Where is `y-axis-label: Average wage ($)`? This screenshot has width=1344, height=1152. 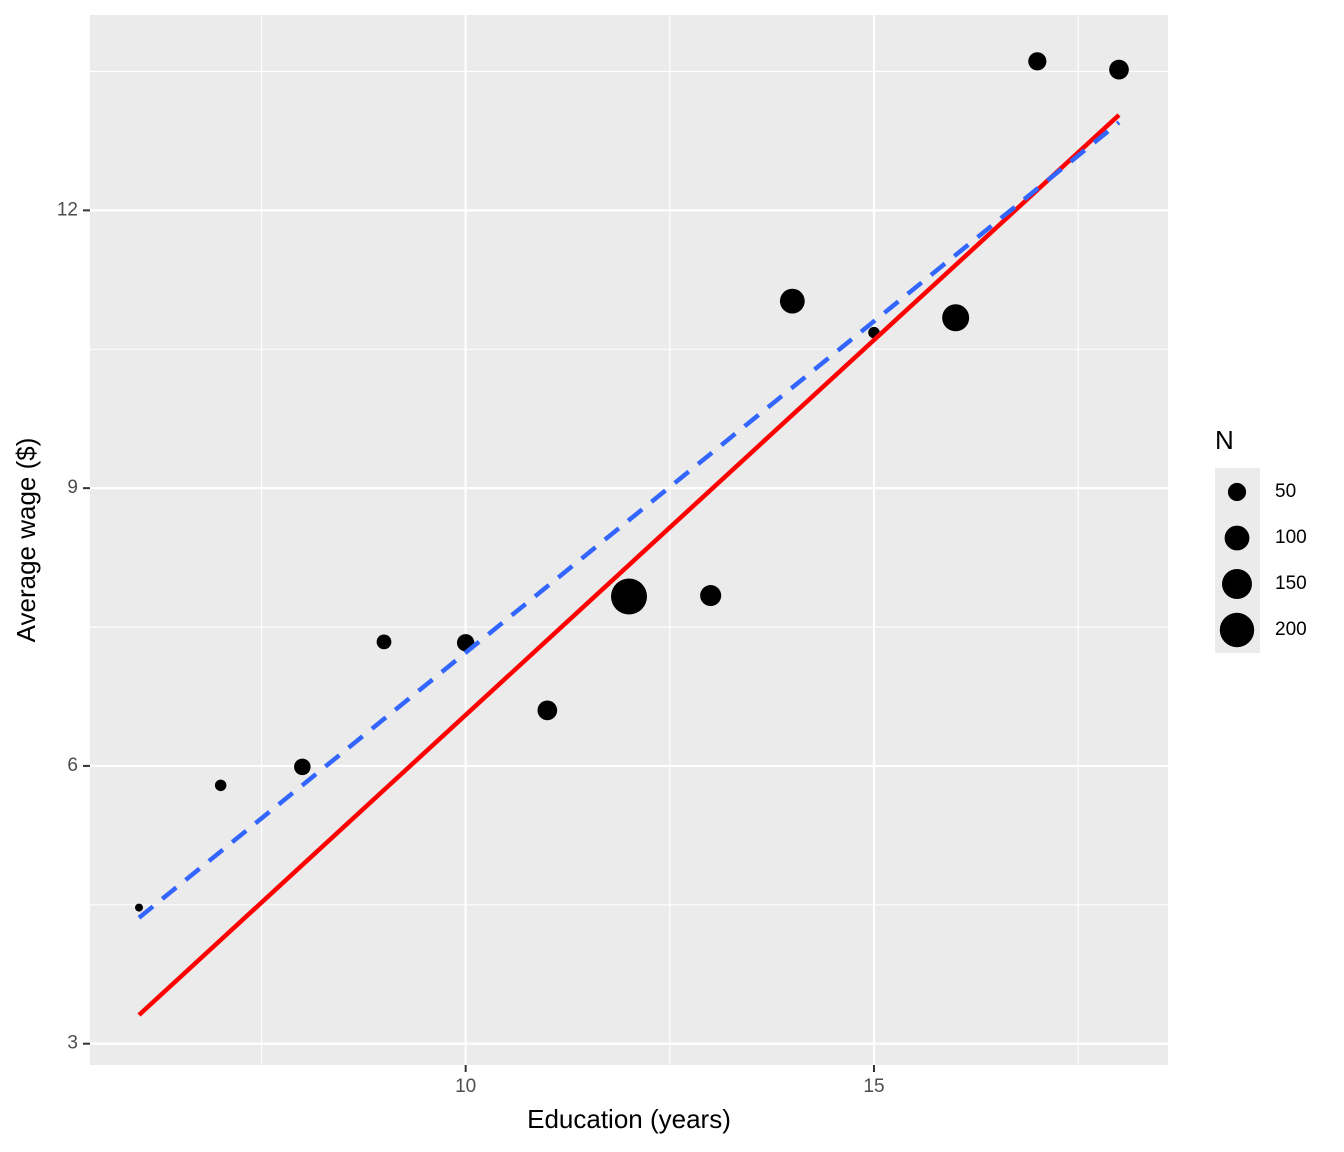 y-axis-label: Average wage ($) is located at coordinates (26, 540).